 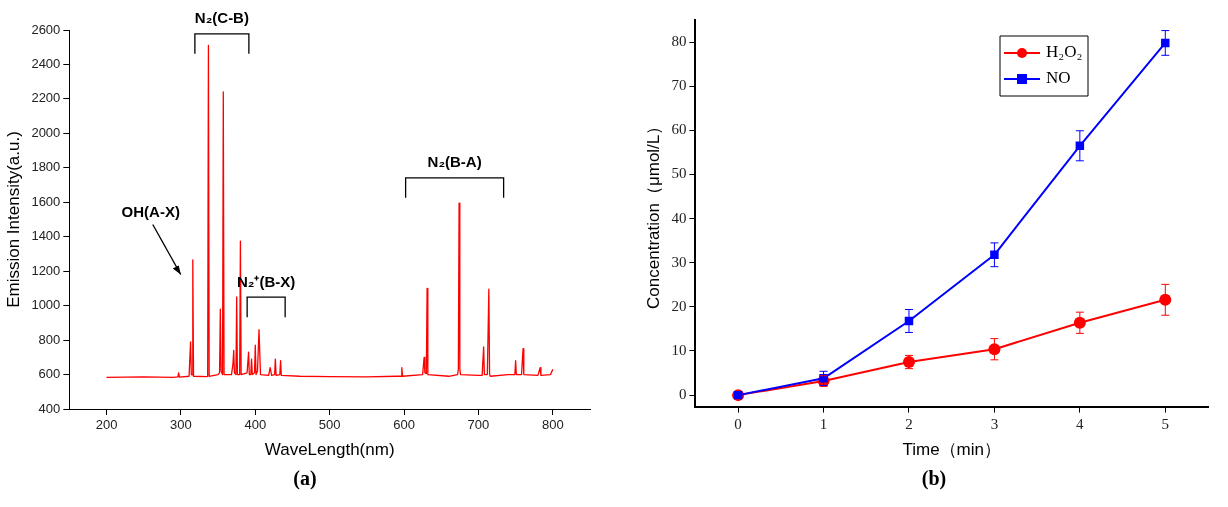 What do you see at coordinates (679, 173) in the screenshot?
I see `y-tick-label: 50` at bounding box center [679, 173].